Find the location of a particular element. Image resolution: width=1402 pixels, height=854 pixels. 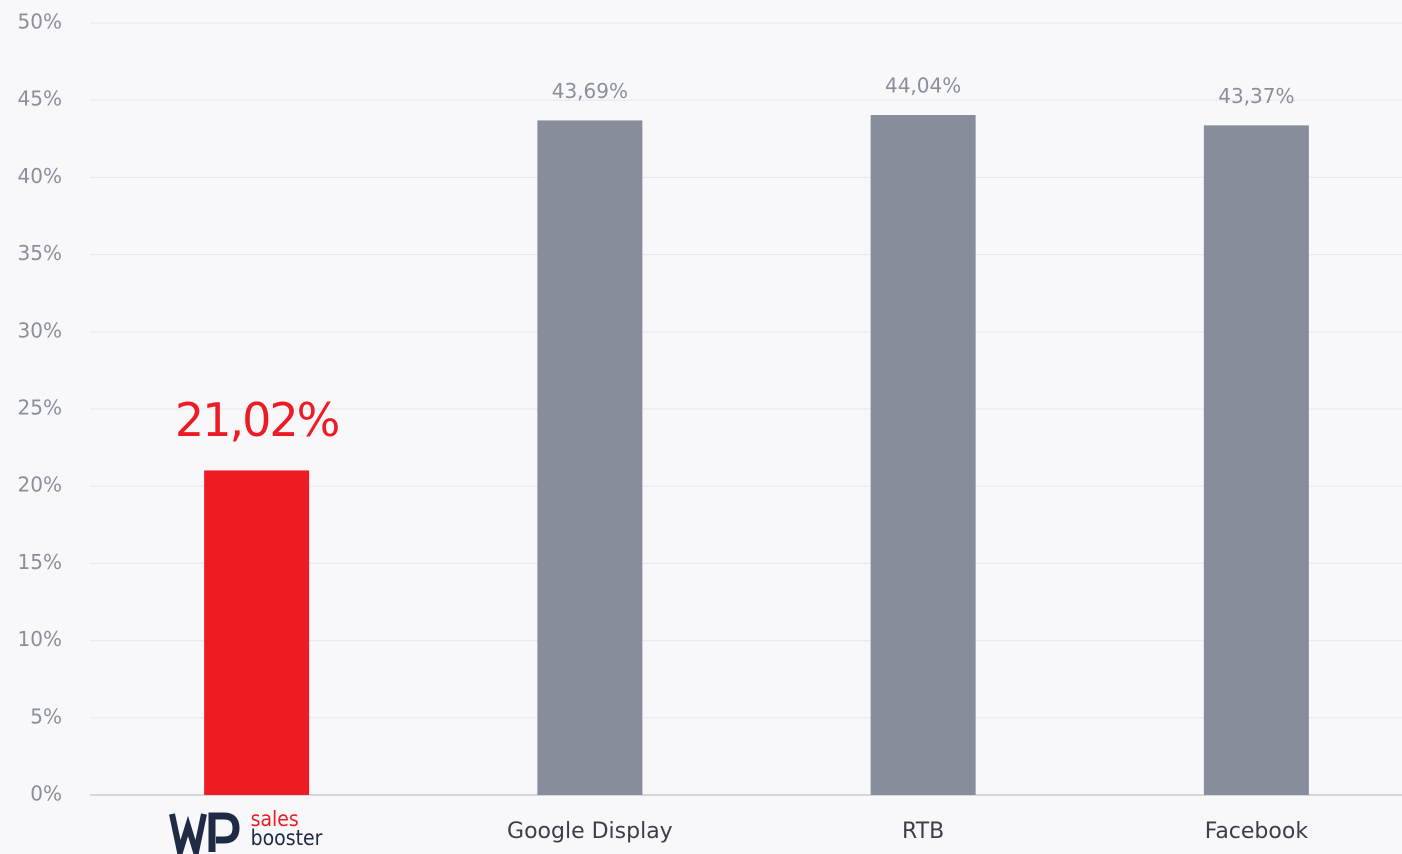

y-tick-label: 45% is located at coordinates (40, 99).